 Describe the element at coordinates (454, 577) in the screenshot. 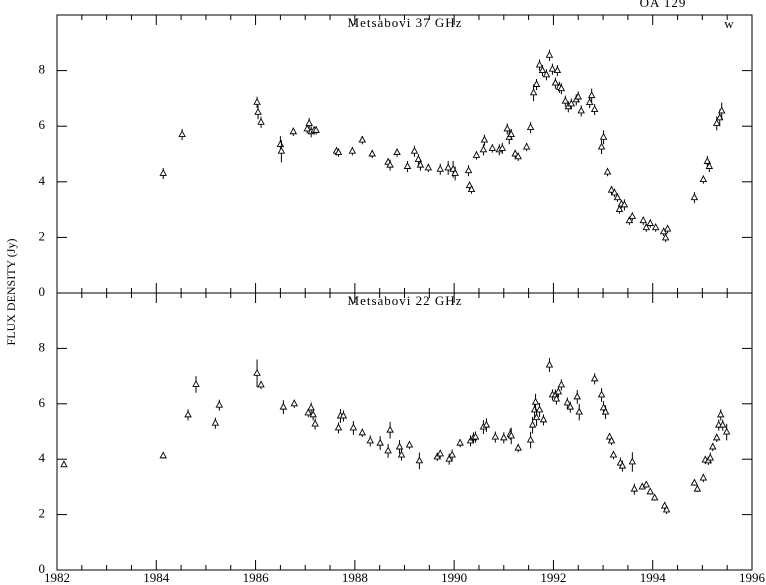

I see `x-tick-label: 1990` at that location.